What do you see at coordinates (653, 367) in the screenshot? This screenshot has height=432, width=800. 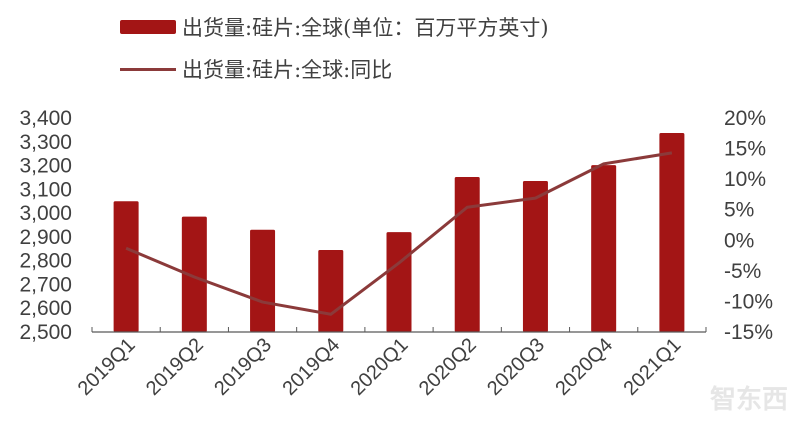 I see `x-axis-label: 2021Q1` at bounding box center [653, 367].